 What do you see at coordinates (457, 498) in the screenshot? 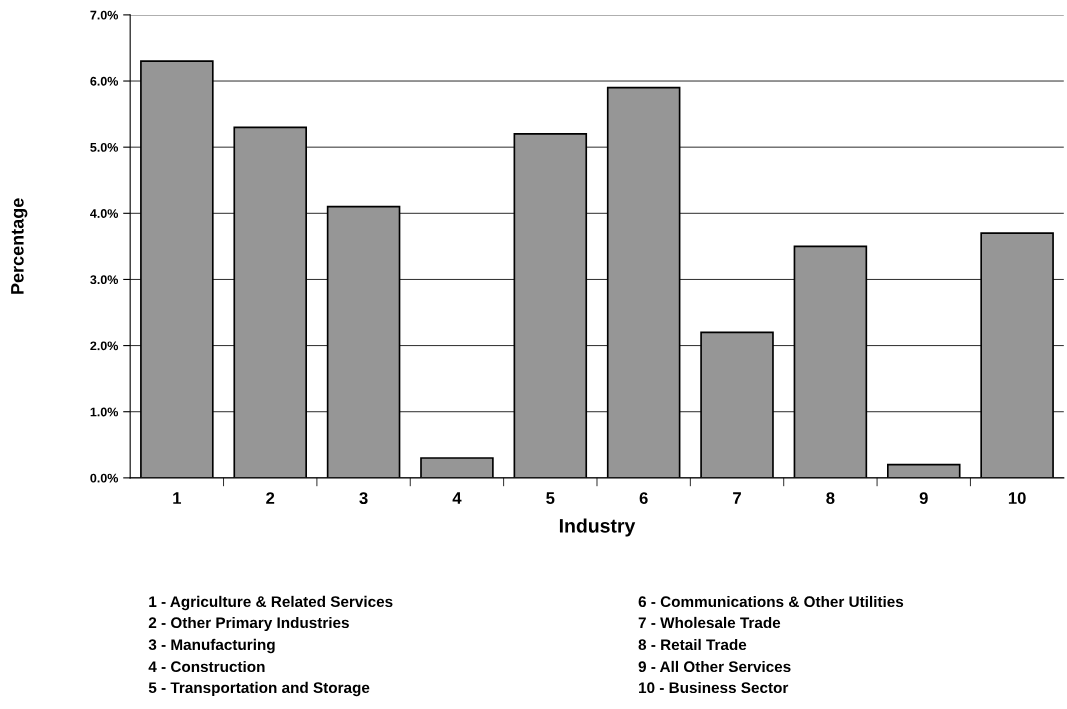
I see `x-tick-label: 4` at bounding box center [457, 498].